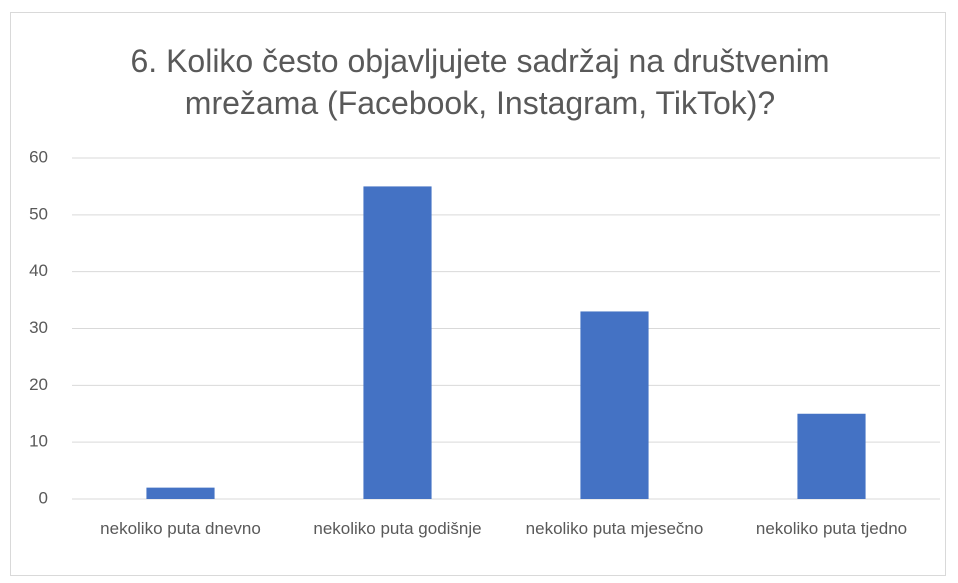  I want to click on y-tick-label: 20, so click(38, 384).